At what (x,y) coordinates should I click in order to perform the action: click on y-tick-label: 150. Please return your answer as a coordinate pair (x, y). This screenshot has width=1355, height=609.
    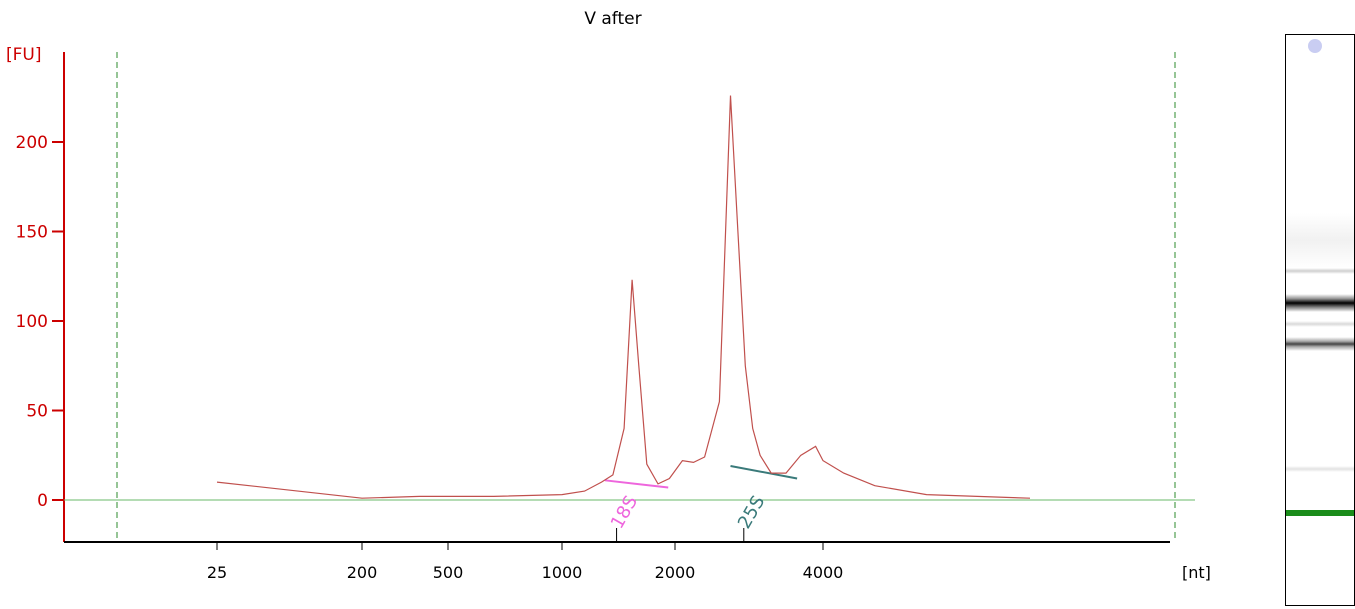
    Looking at the image, I should click on (32, 233).